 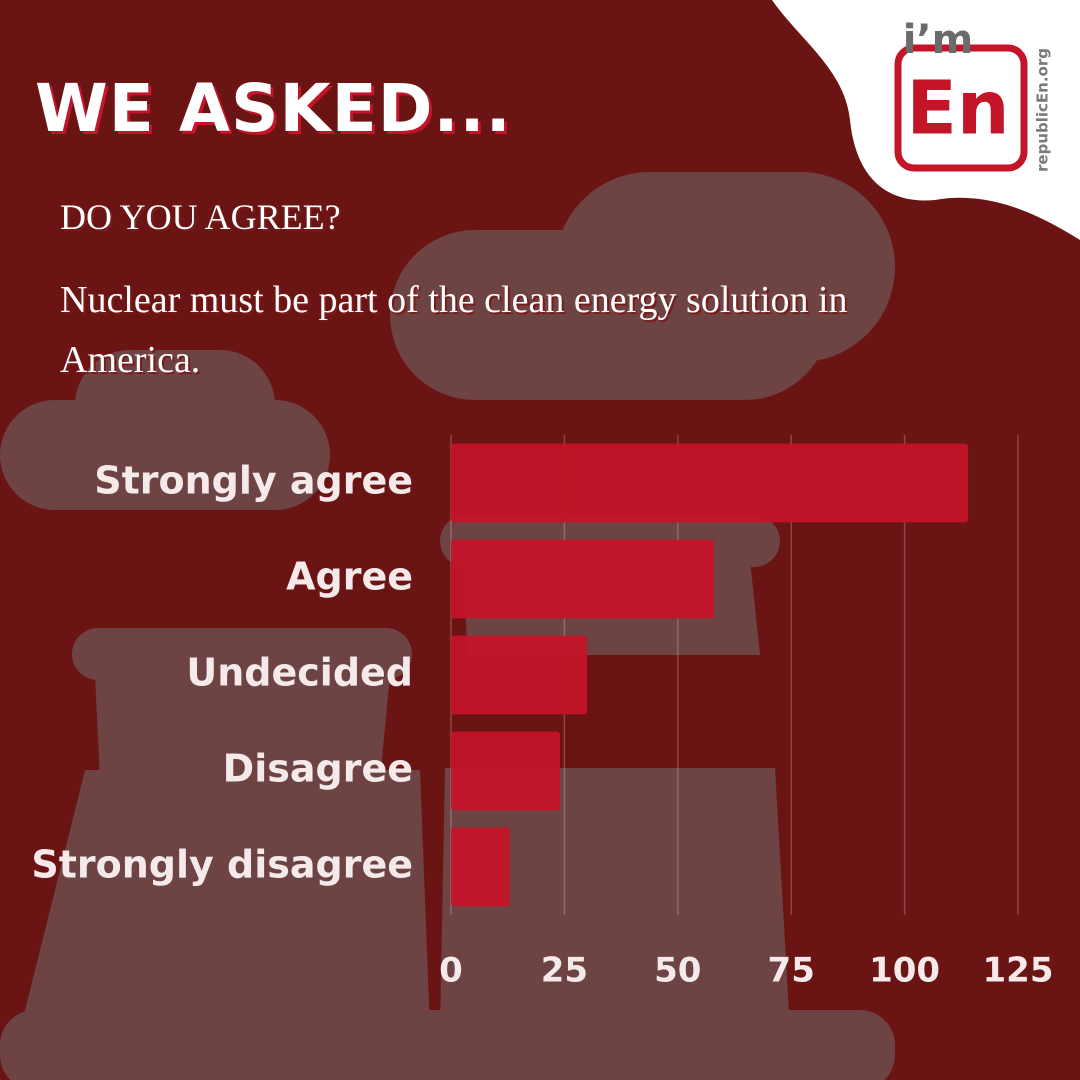 I want to click on x-tick-label: 50, so click(x=677, y=971).